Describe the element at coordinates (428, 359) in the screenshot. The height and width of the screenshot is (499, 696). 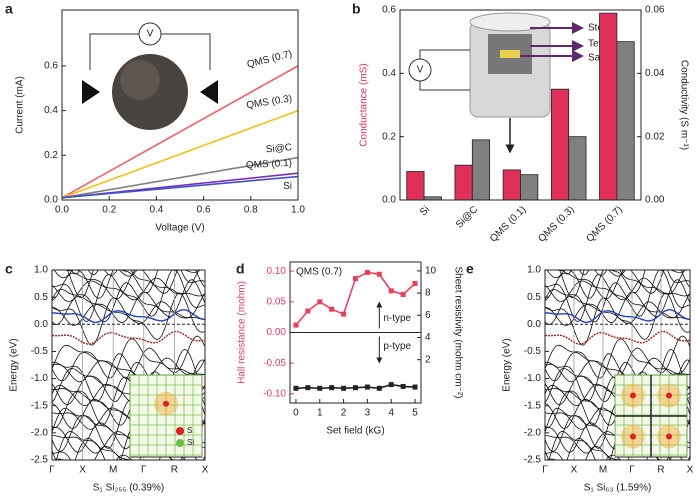
I see `y2-tick-label: 2` at that location.